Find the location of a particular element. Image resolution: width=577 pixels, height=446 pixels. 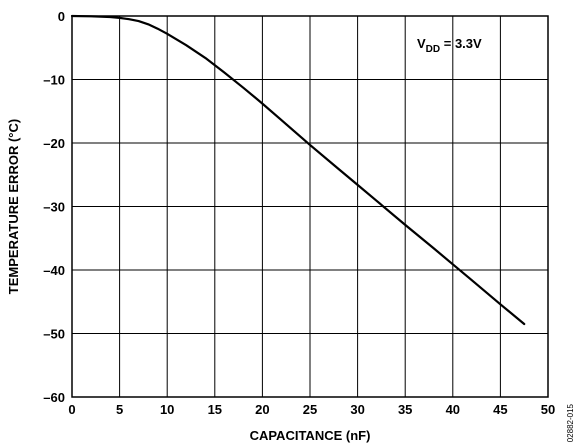

x-tick-label: 50 is located at coordinates (548, 409).